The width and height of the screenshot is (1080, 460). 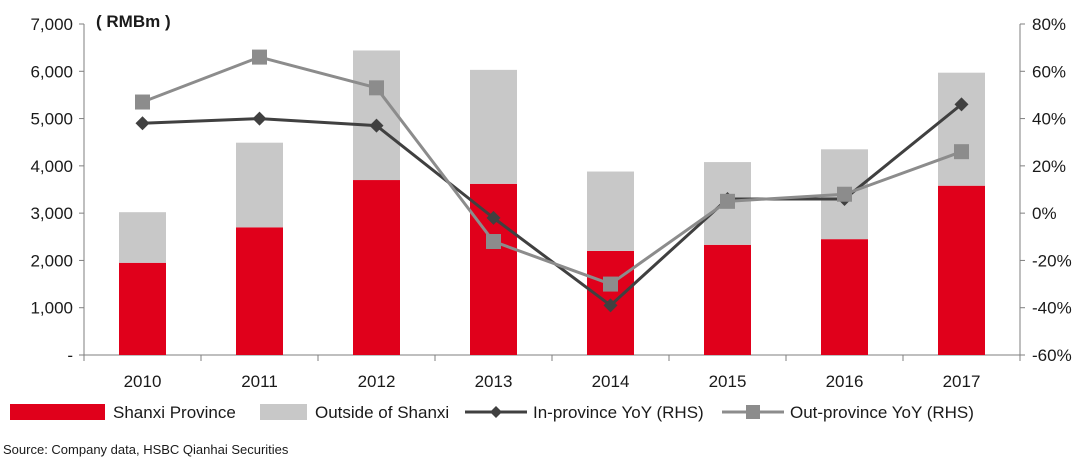 I want to click on x-tick-label: 2011, so click(x=259, y=381).